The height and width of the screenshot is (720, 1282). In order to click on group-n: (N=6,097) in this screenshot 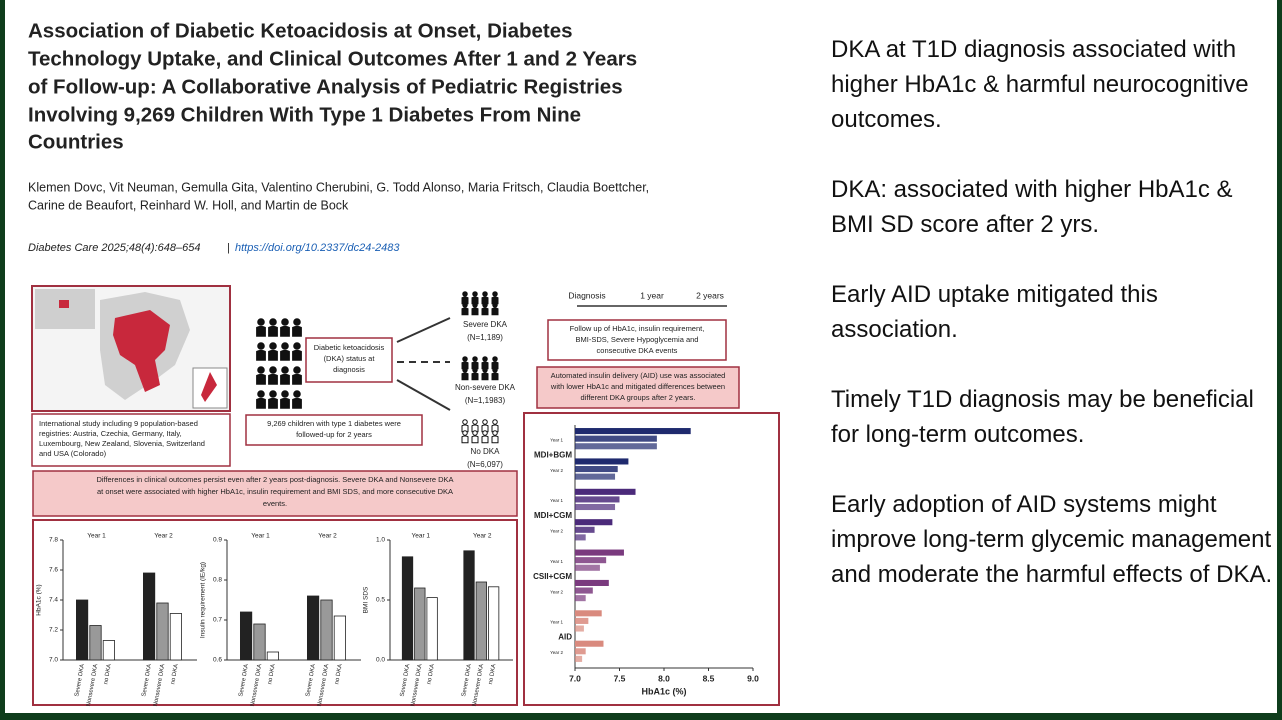, I will do `click(485, 464)`.